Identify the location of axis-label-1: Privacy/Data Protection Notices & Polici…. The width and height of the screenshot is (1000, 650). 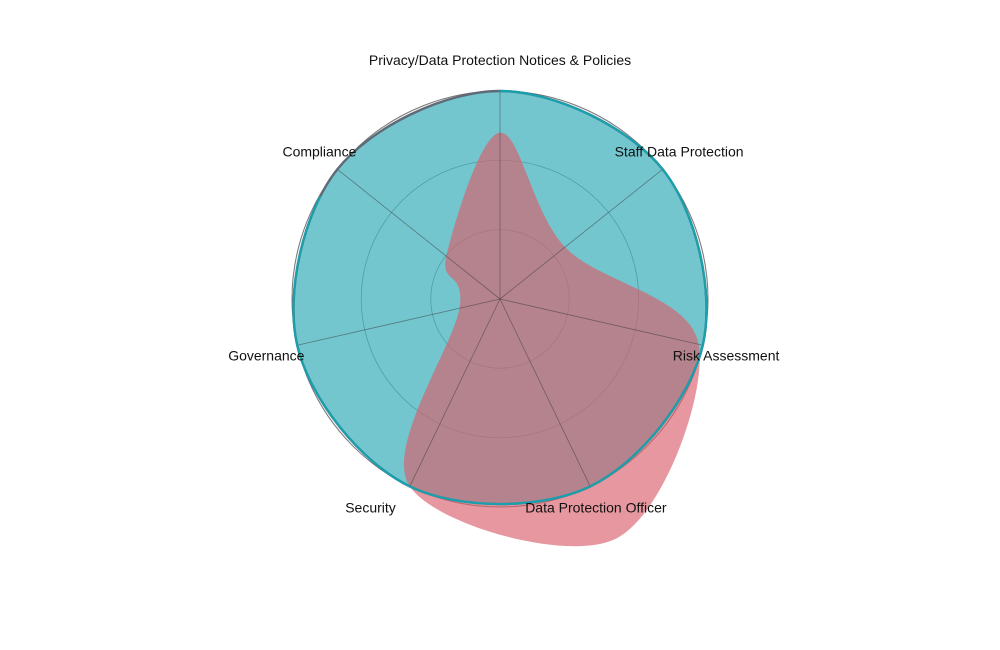
(500, 60).